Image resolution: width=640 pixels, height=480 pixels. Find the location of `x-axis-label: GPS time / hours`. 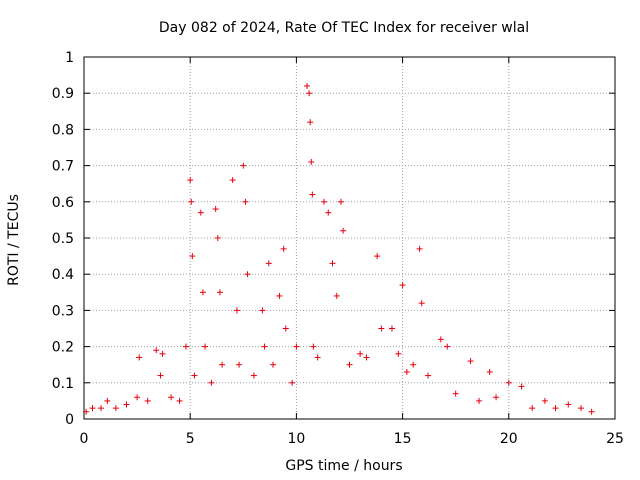

x-axis-label: GPS time / hours is located at coordinates (343, 466).